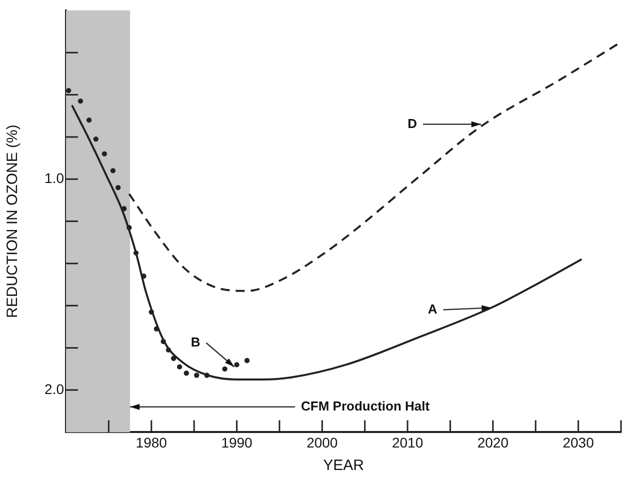 The width and height of the screenshot is (625, 481). Describe the element at coordinates (578, 442) in the screenshot. I see `x-tick-label: 2030` at that location.